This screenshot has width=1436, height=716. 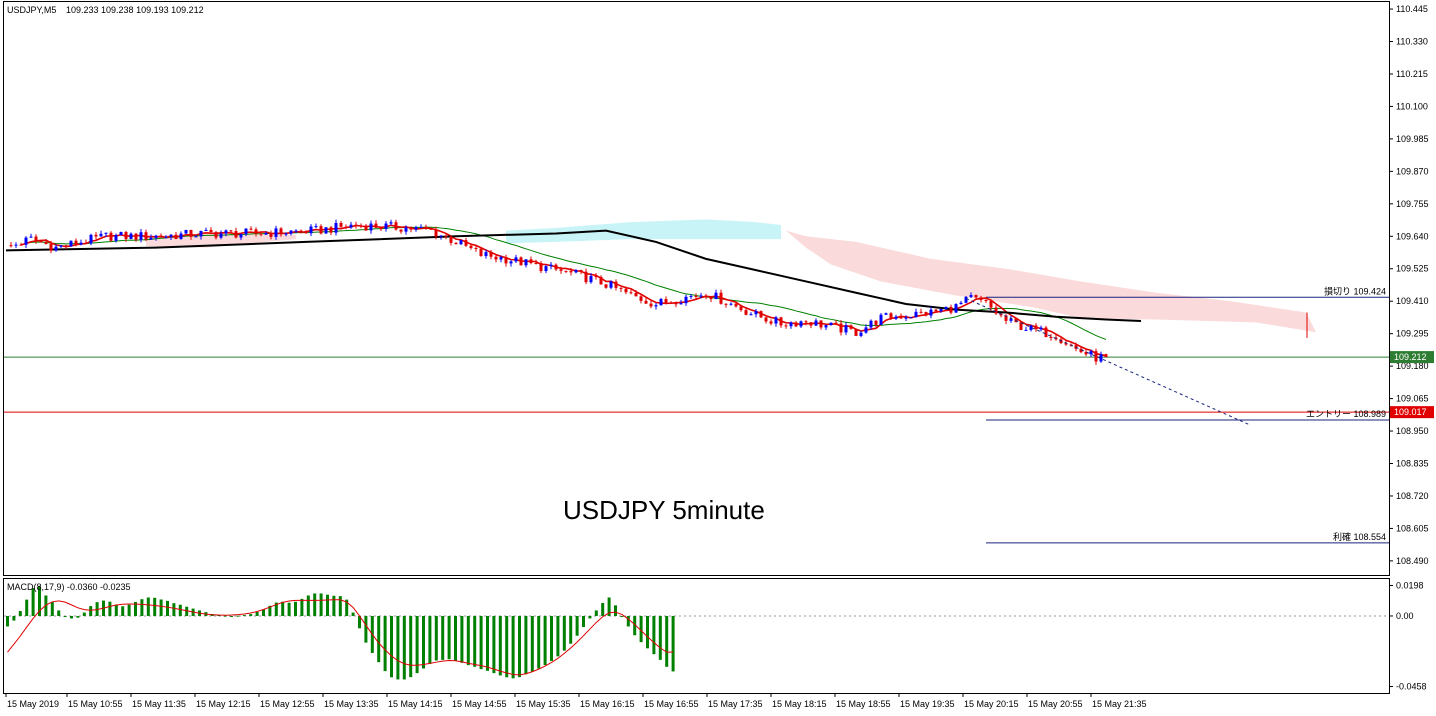 I want to click on price-tick-label: 109.065, so click(x=1412, y=399).